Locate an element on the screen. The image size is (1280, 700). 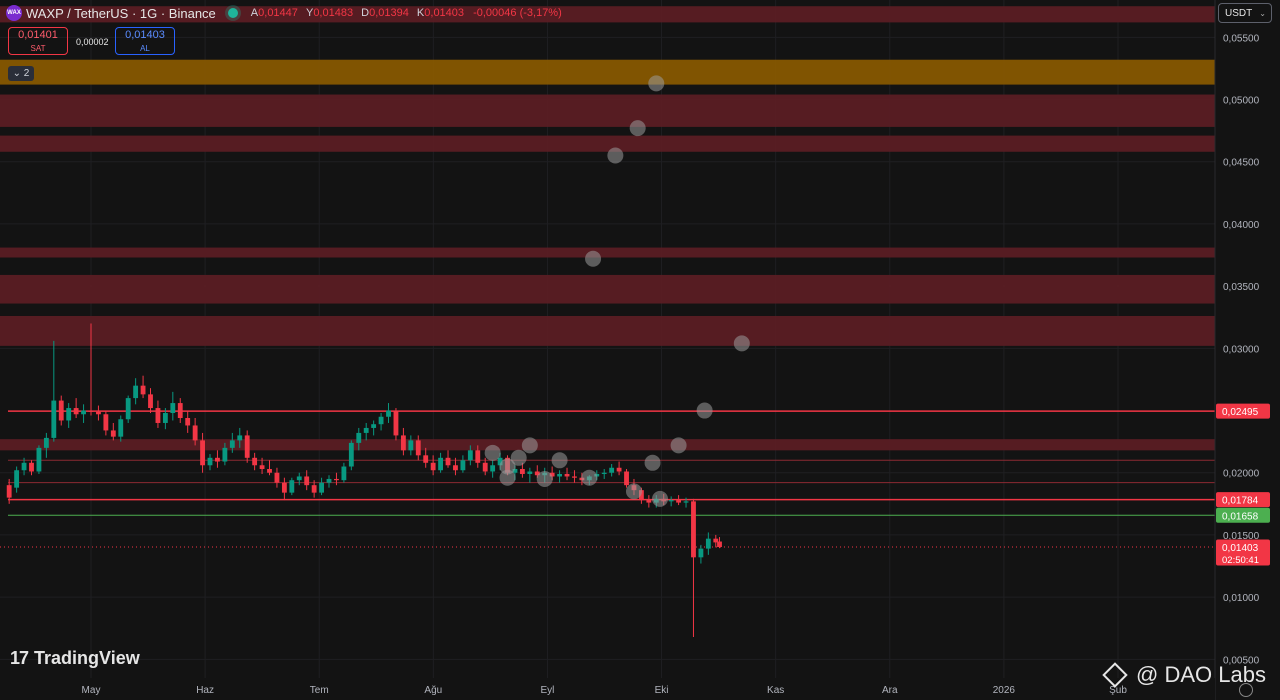
indicator-count: 2 is located at coordinates (26, 73).